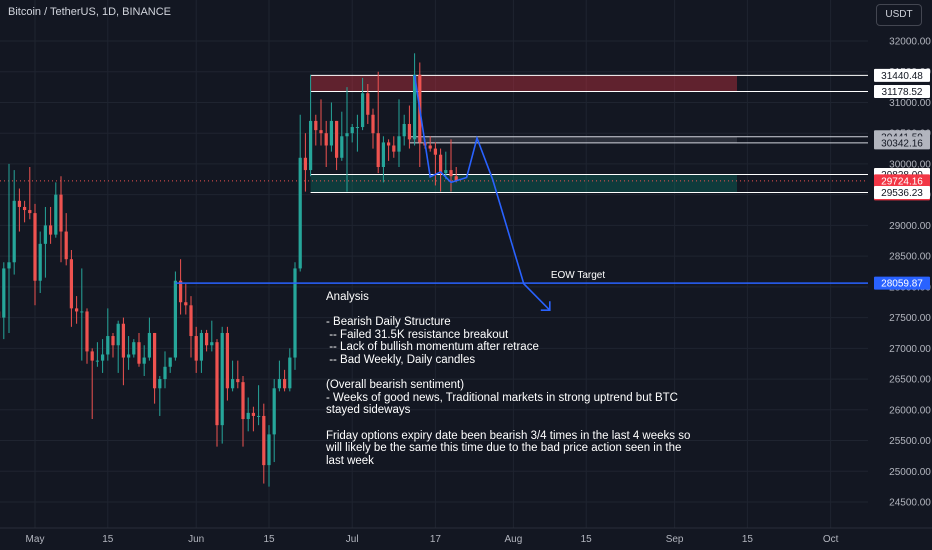 Image resolution: width=932 pixels, height=550 pixels. What do you see at coordinates (482, 193) in the screenshot?
I see `projection-path` at bounding box center [482, 193].